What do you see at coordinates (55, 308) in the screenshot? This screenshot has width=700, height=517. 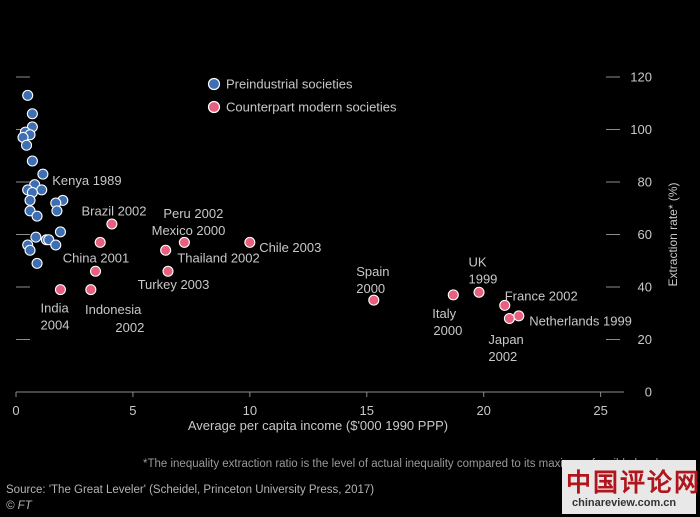 I see `point-label: India` at bounding box center [55, 308].